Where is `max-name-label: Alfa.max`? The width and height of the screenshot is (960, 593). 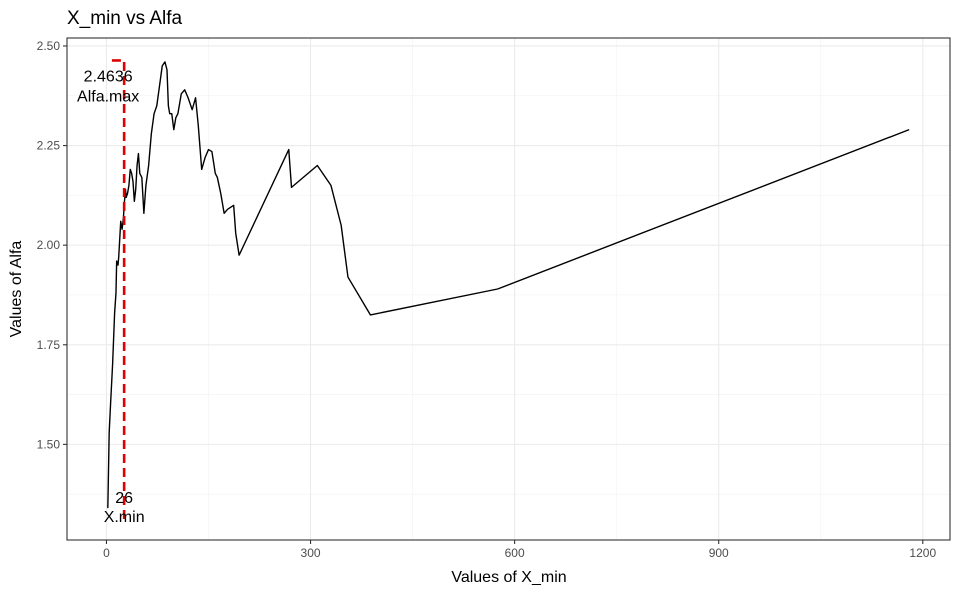
max-name-label: Alfa.max is located at coordinates (108, 96).